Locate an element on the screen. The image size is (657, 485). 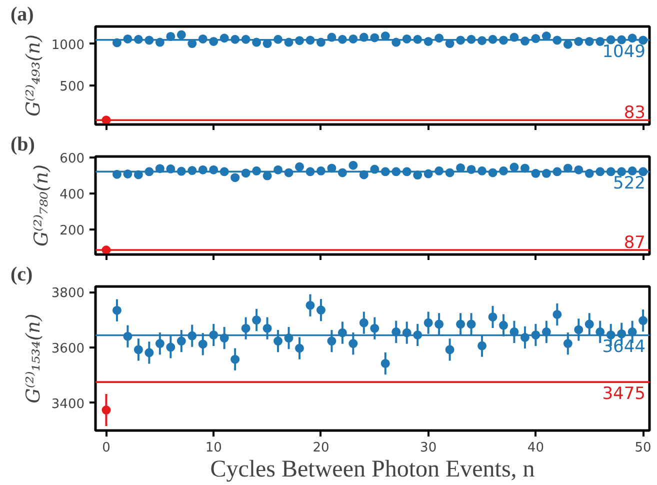
x-tick-label: 20 is located at coordinates (321, 448).